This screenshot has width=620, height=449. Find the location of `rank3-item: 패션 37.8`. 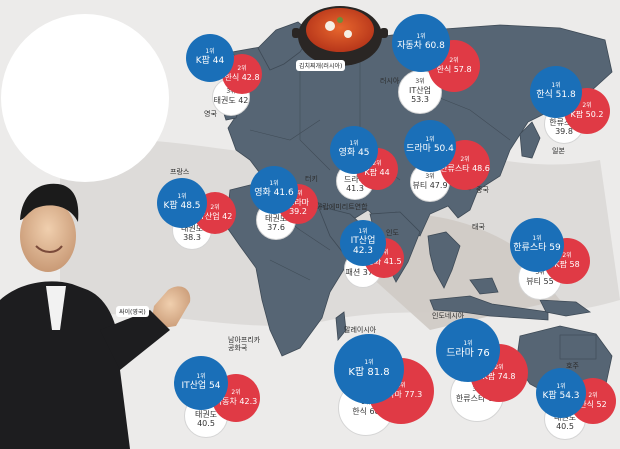

rank3-item: 패션 37.8 is located at coordinates (363, 272).